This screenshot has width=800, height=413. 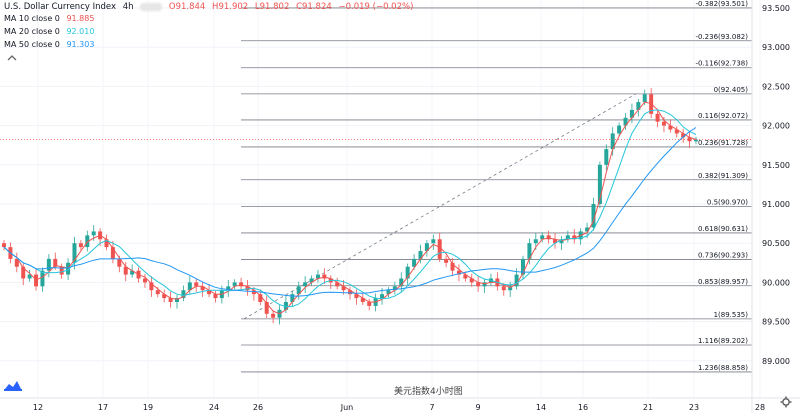 I want to click on symbol-name: U.S. Dollar Currency Index, so click(x=60, y=7).